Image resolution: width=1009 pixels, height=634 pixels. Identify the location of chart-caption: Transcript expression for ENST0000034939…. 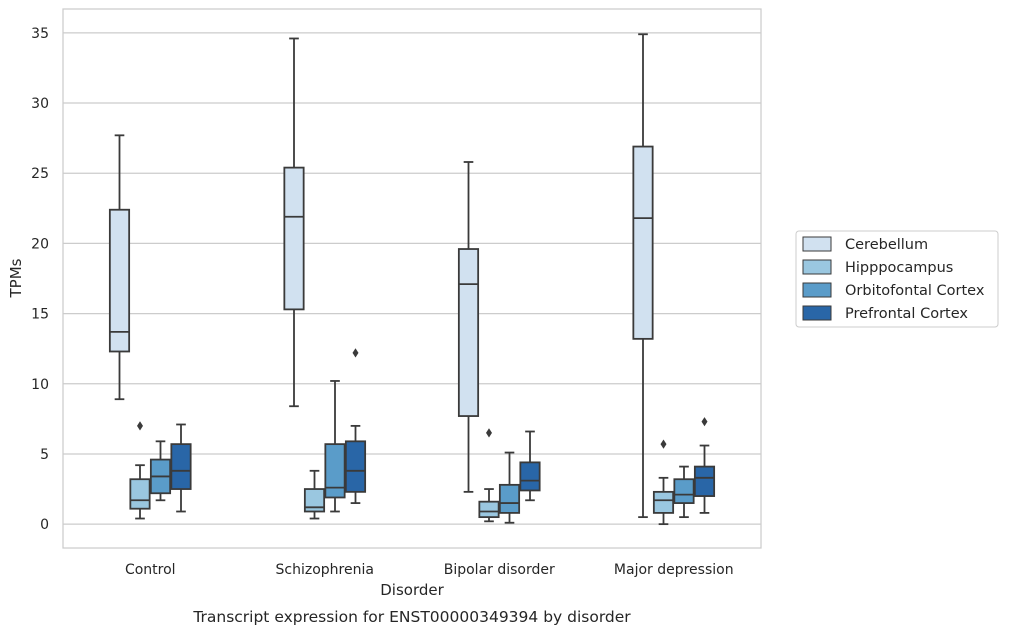
(411, 617).